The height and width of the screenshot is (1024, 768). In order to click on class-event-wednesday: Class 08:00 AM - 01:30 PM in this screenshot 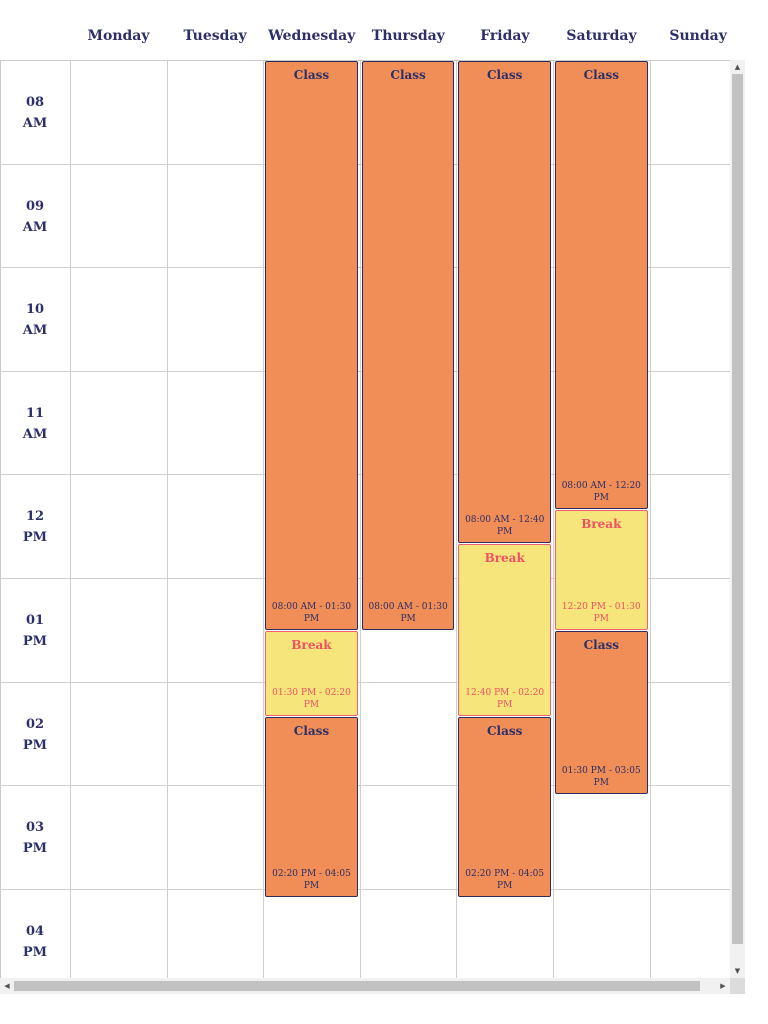, I will do `click(311, 345)`.